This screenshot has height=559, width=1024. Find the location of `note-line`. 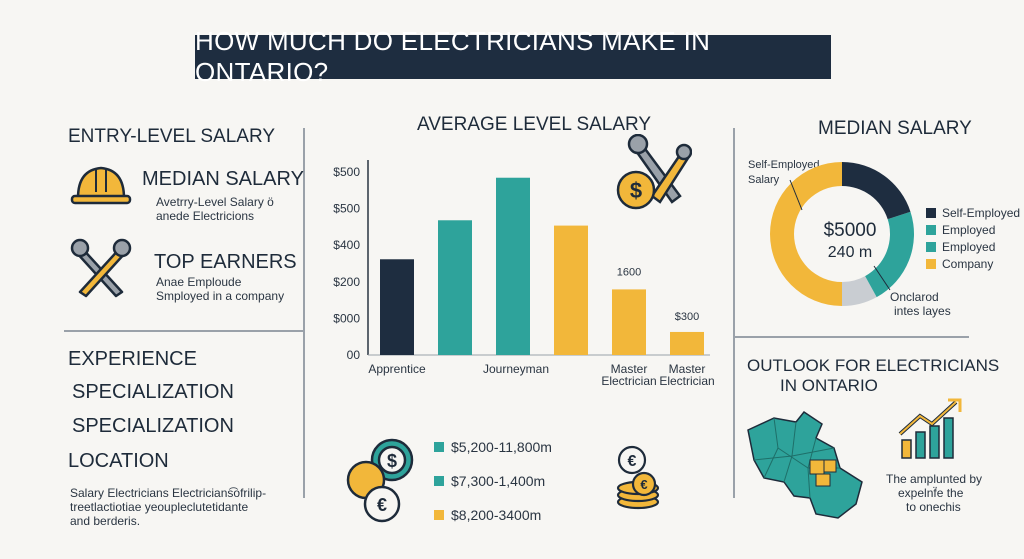

note-line is located at coordinates (882, 278).